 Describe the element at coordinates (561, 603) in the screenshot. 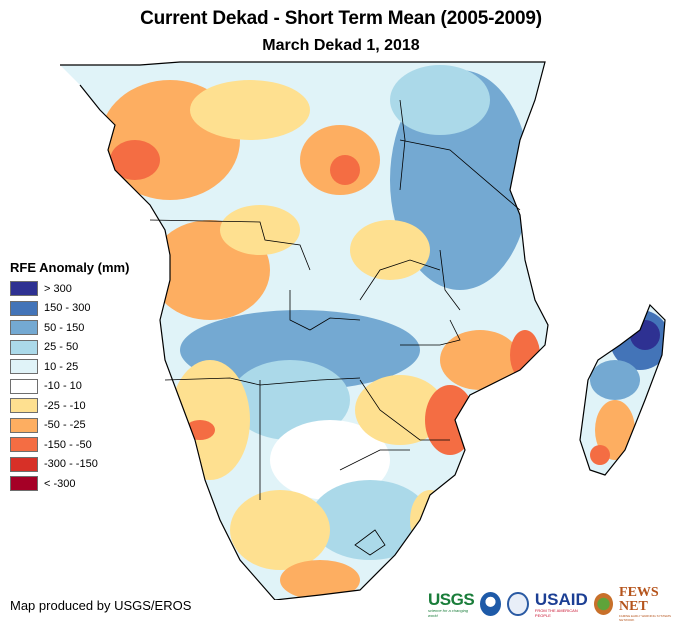

I see `usaid-logo: USAID FROM THE AMERICAN PEOPLE` at that location.